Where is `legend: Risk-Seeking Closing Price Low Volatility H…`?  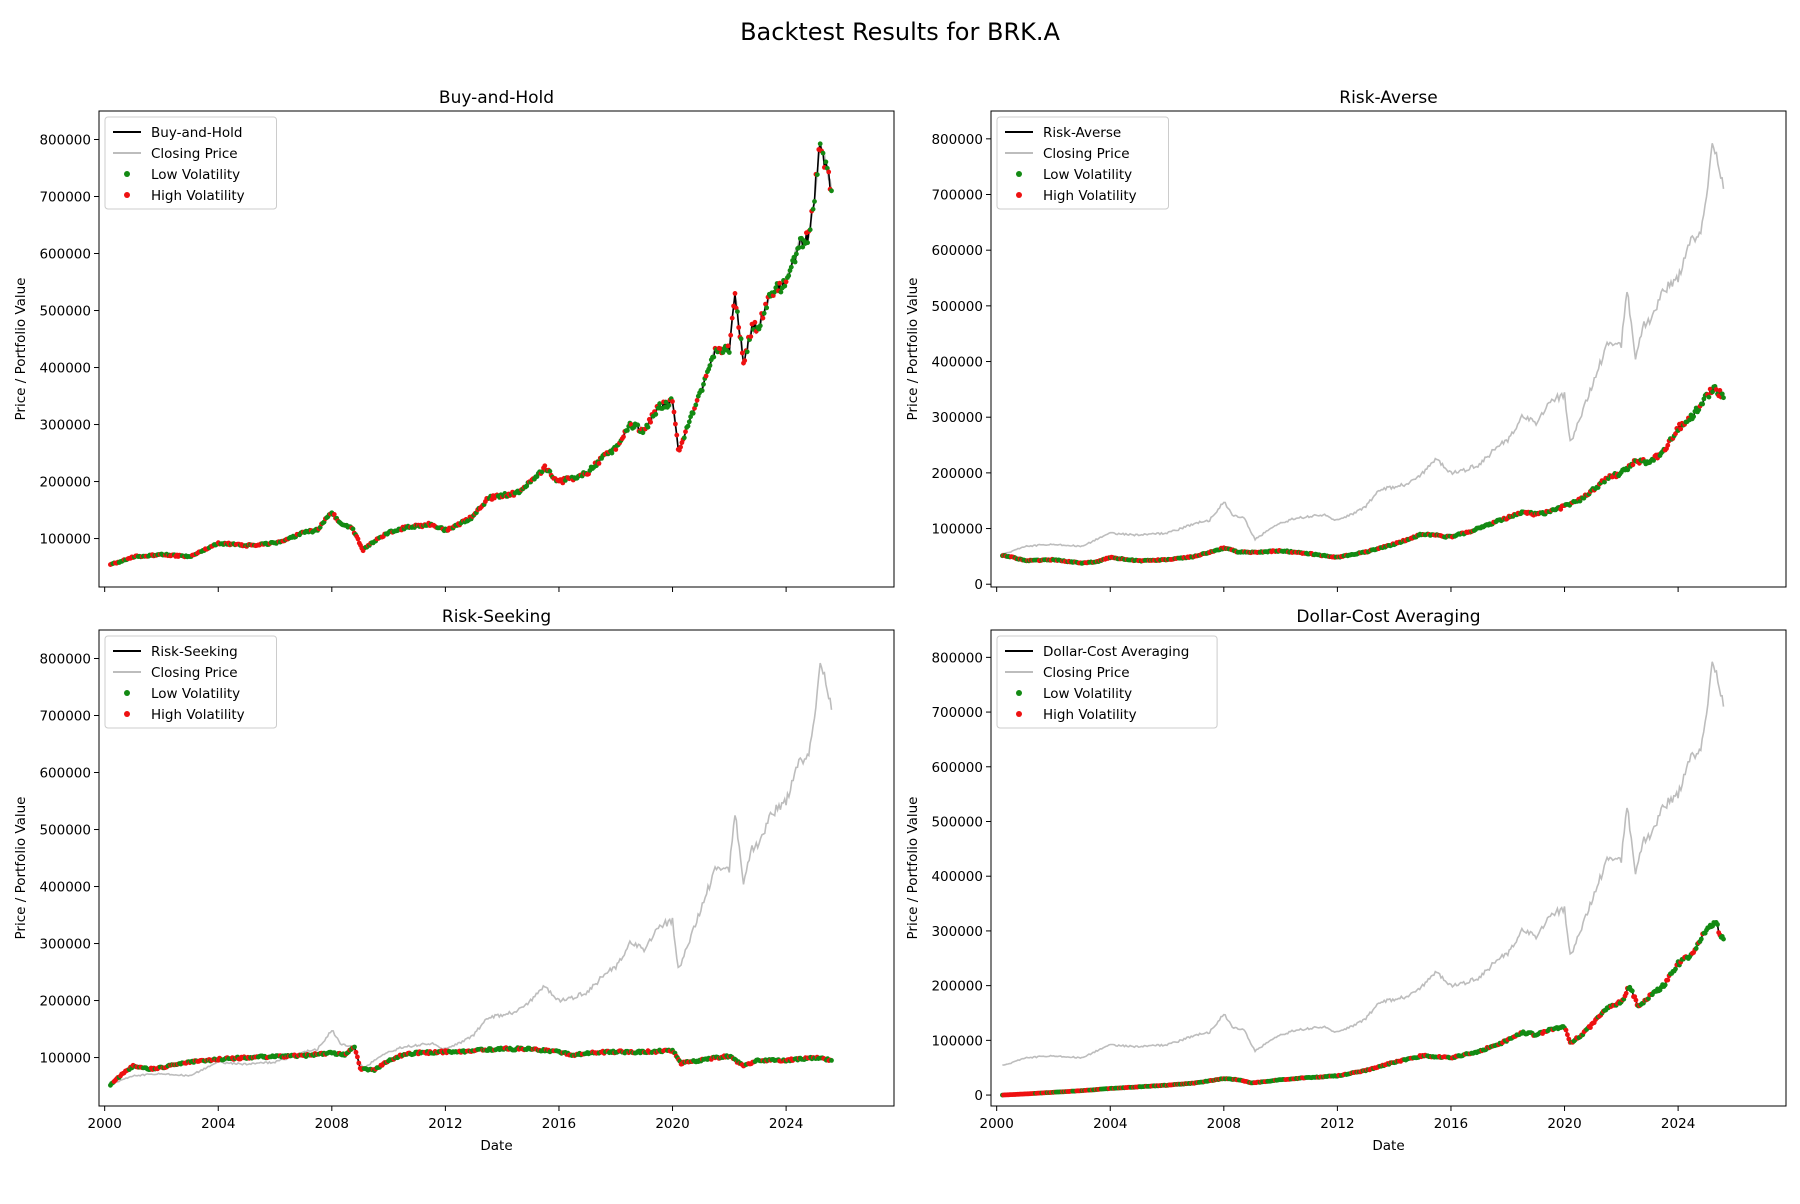
legend: Risk-Seeking Closing Price Low Volatility H… is located at coordinates (190, 682).